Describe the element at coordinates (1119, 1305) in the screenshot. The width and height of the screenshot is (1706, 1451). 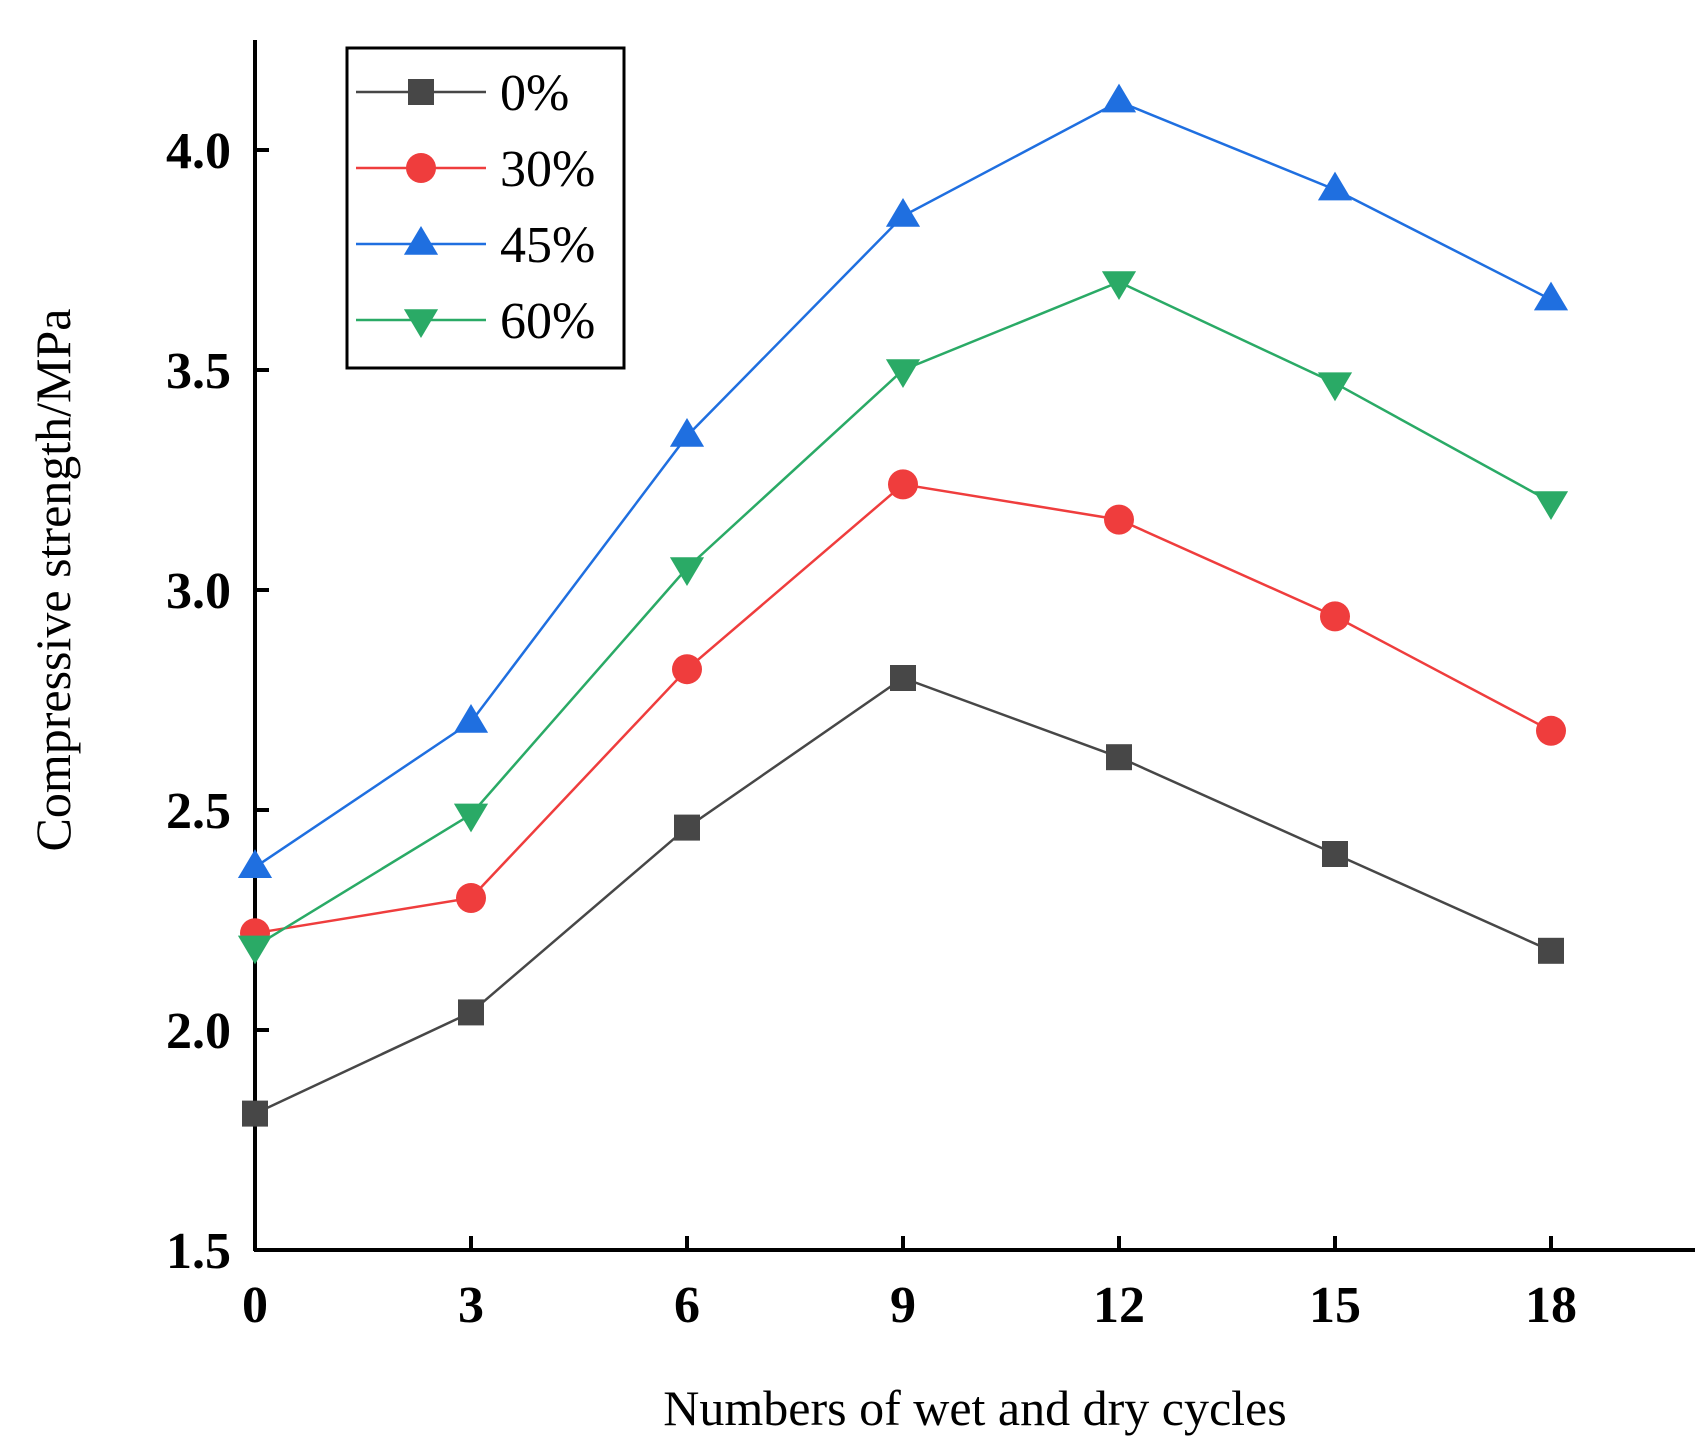
I see `x-tick-label: 12` at that location.